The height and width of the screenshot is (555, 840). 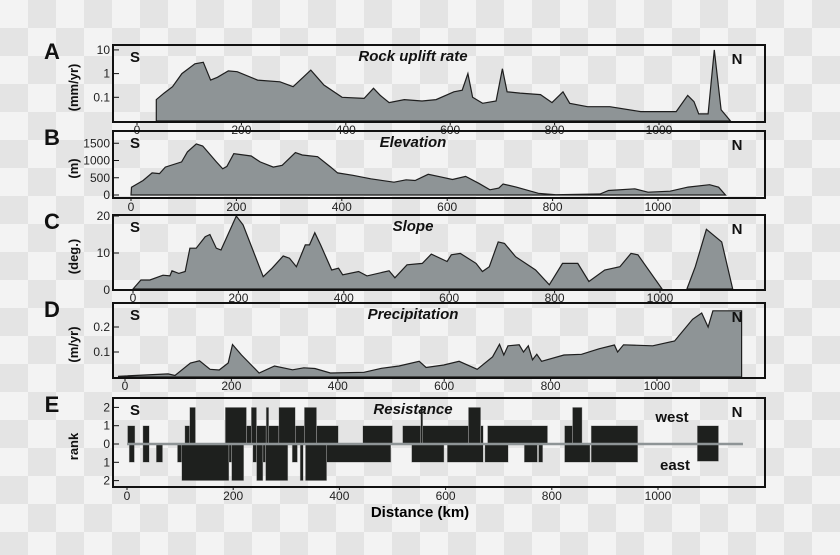 What do you see at coordinates (73, 446) in the screenshot?
I see `panel-e-ylabel: rank` at bounding box center [73, 446].